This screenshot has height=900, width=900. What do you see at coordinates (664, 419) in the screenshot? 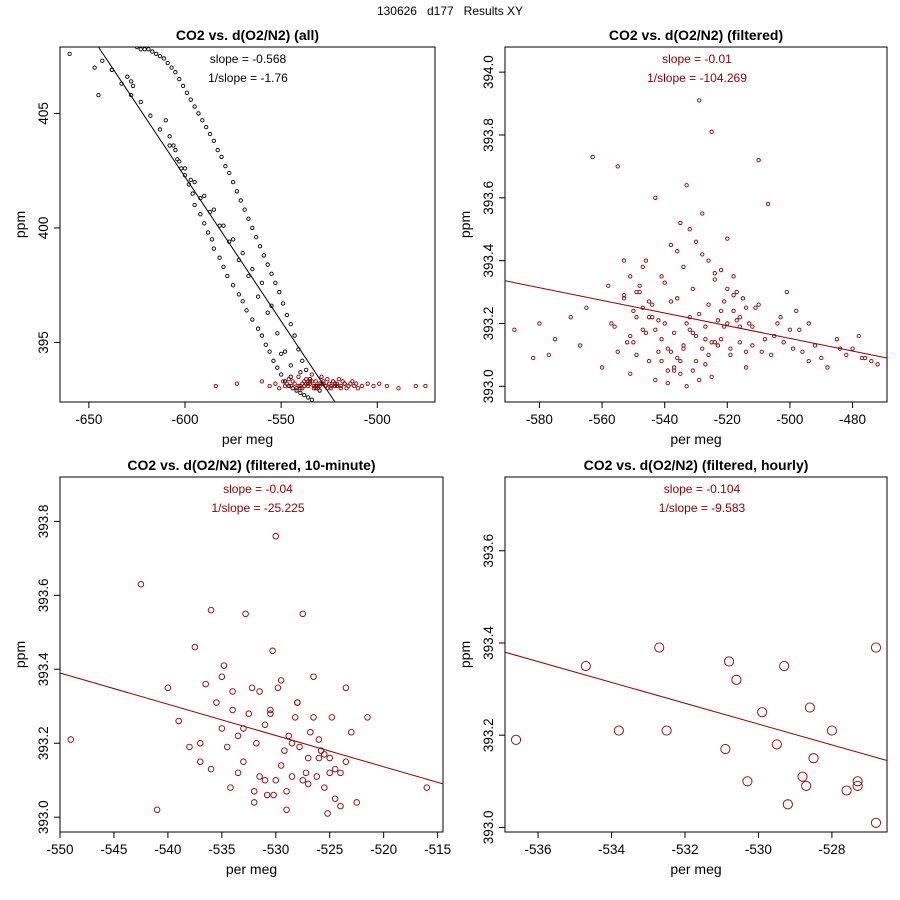
I see `x-tick-label: -540` at bounding box center [664, 419].